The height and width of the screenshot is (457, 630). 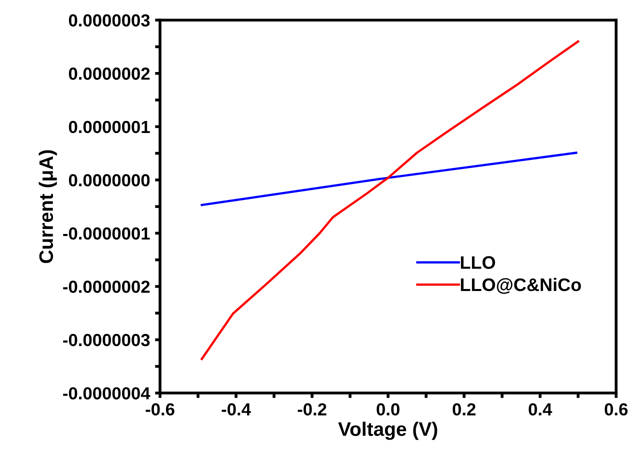 What do you see at coordinates (478, 262) in the screenshot?
I see `legend-label: LLO` at bounding box center [478, 262].